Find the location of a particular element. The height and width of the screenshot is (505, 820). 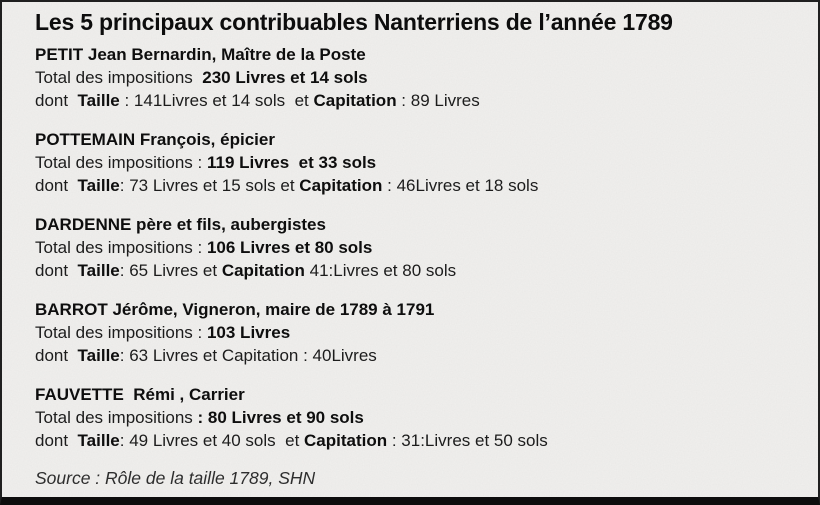

taille-value: : 49 Livres et 40 sols et is located at coordinates (212, 440).